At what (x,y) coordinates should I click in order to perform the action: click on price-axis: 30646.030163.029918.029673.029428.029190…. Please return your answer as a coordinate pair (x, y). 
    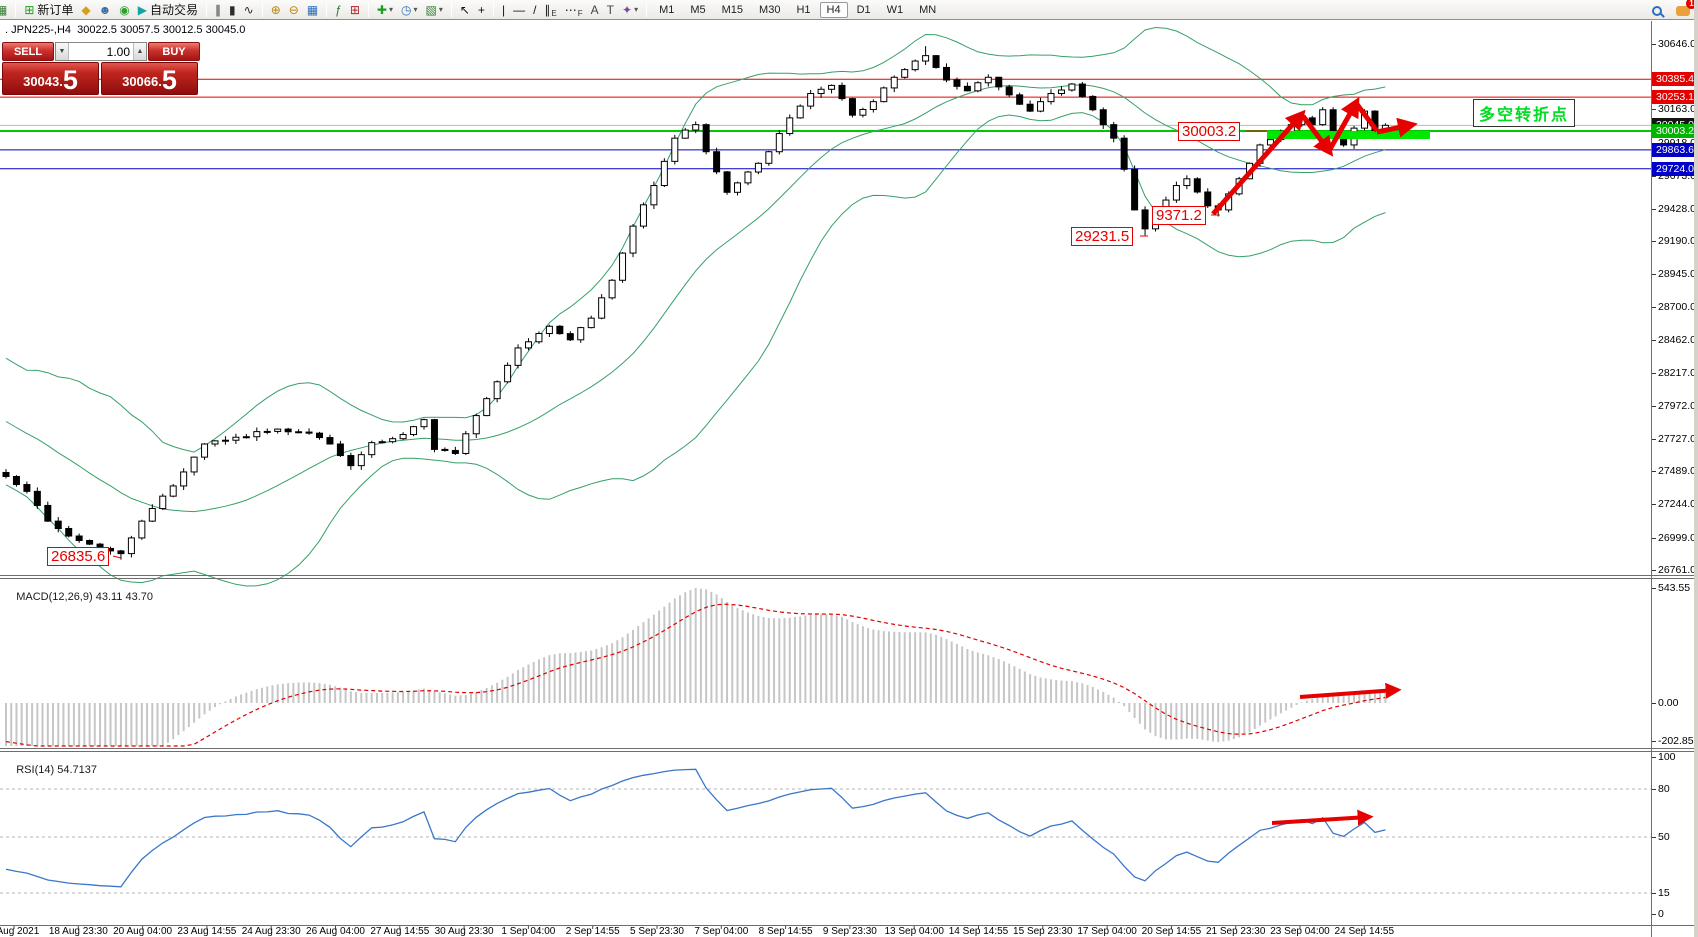
    Looking at the image, I should click on (1674, 479).